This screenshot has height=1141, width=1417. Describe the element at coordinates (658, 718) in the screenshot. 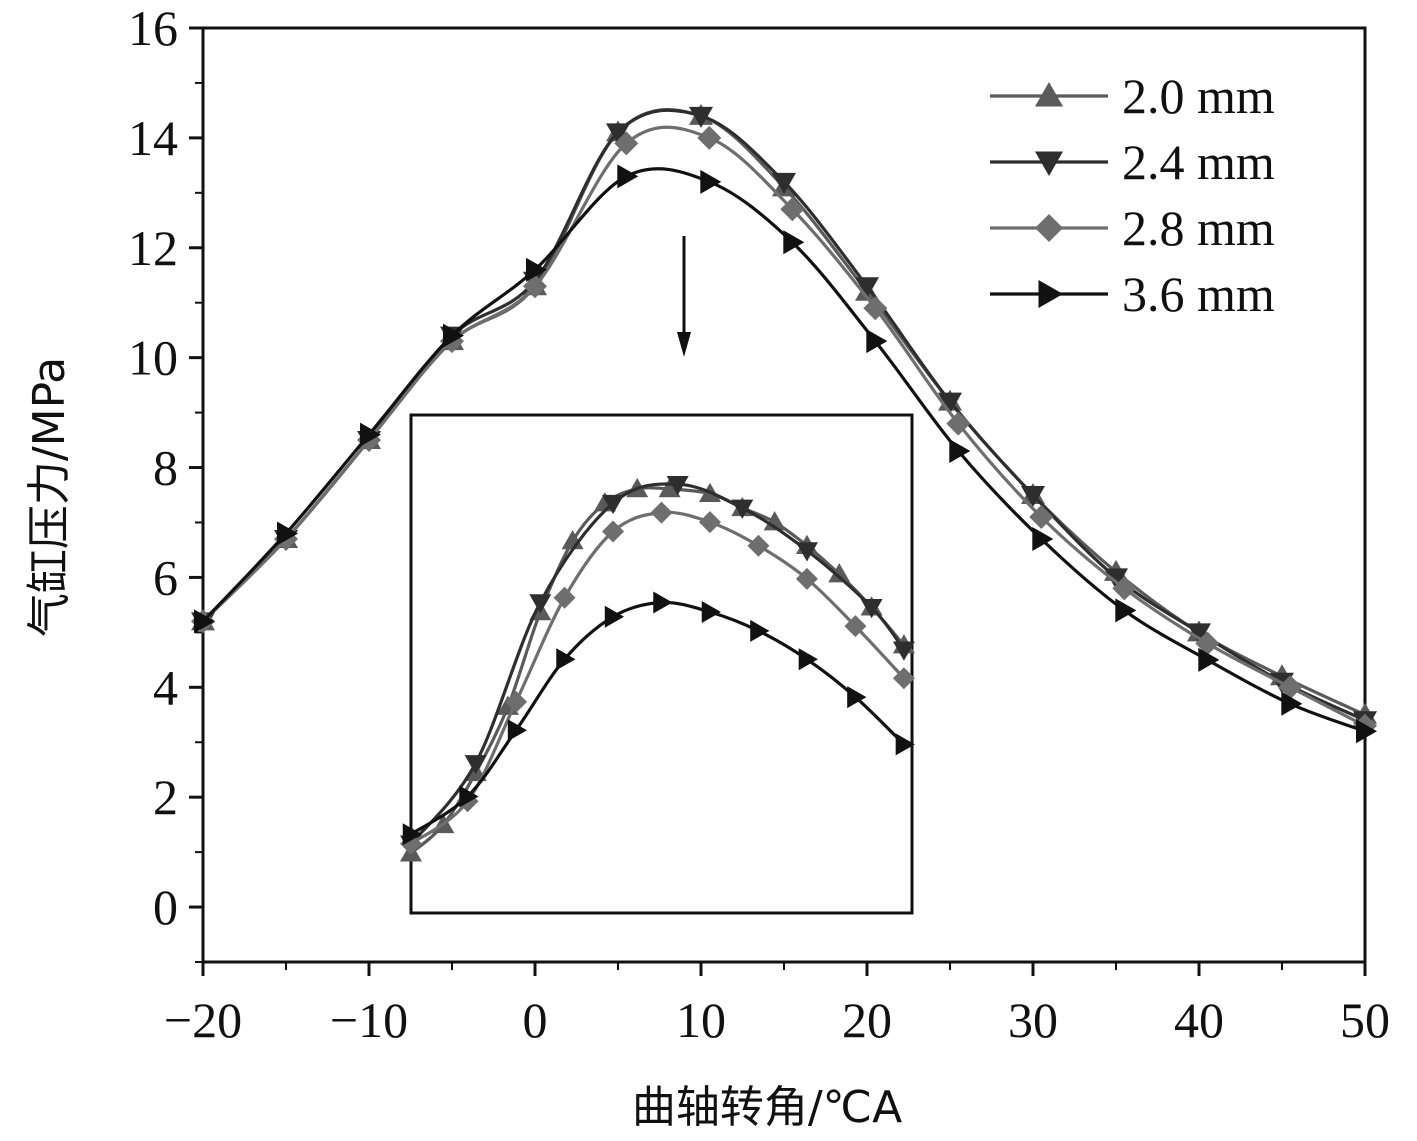

I see `inset-line-triangle-right` at that location.